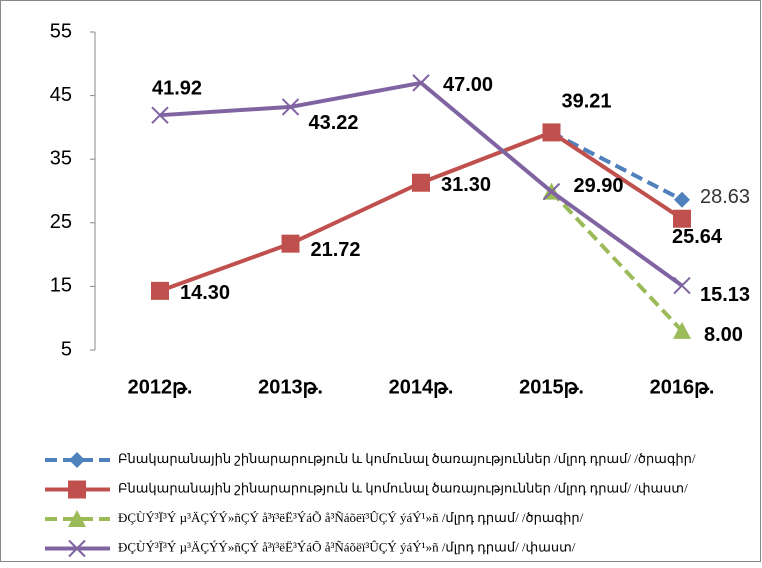 Image resolution: width=762 pixels, height=568 pixels. What do you see at coordinates (61, 222) in the screenshot?
I see `y-tick-label: 25` at bounding box center [61, 222].